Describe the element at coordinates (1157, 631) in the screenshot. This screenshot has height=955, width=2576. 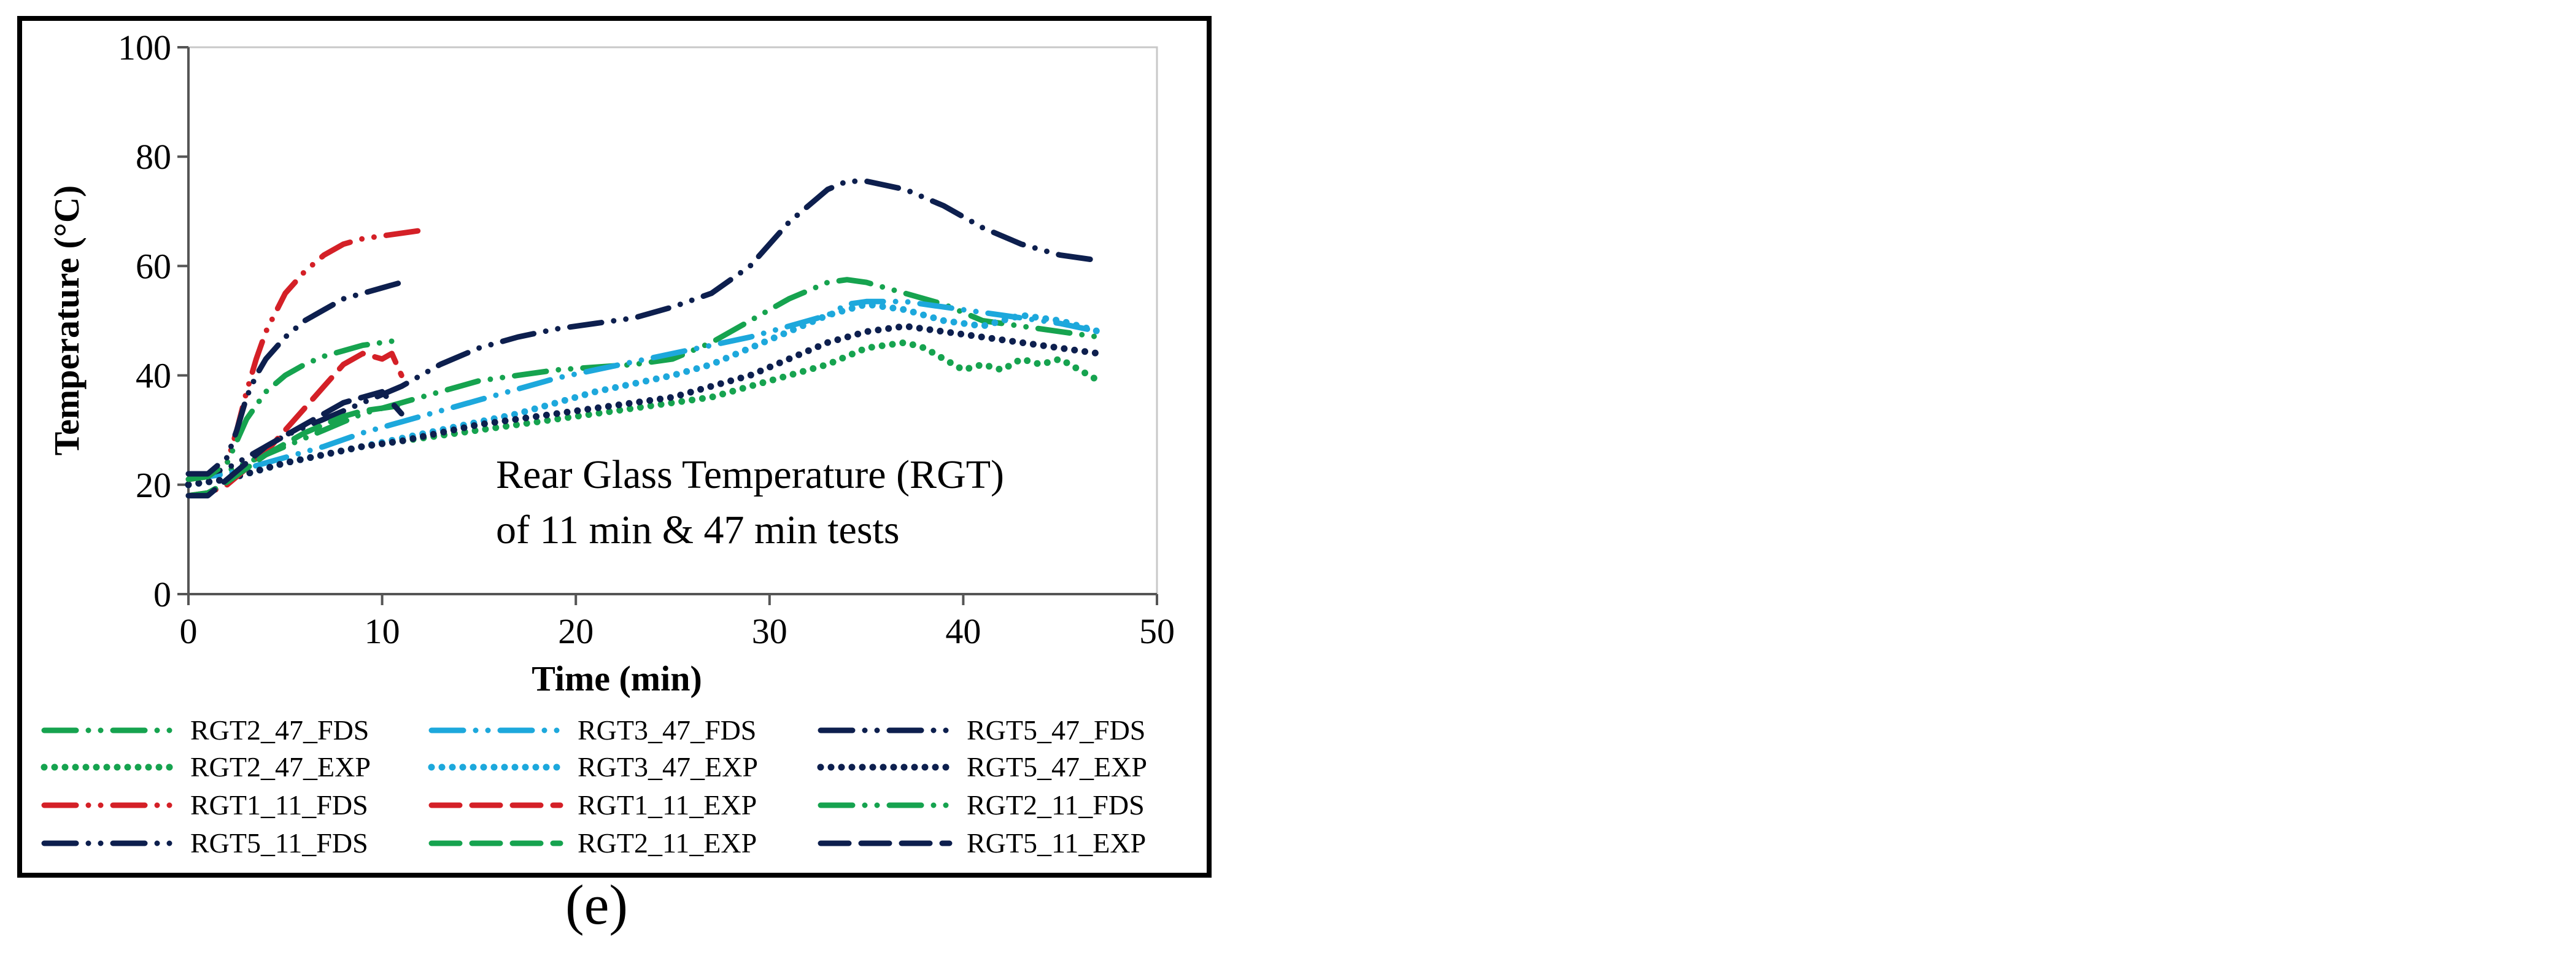
I see `x-tick-label: 50` at that location.